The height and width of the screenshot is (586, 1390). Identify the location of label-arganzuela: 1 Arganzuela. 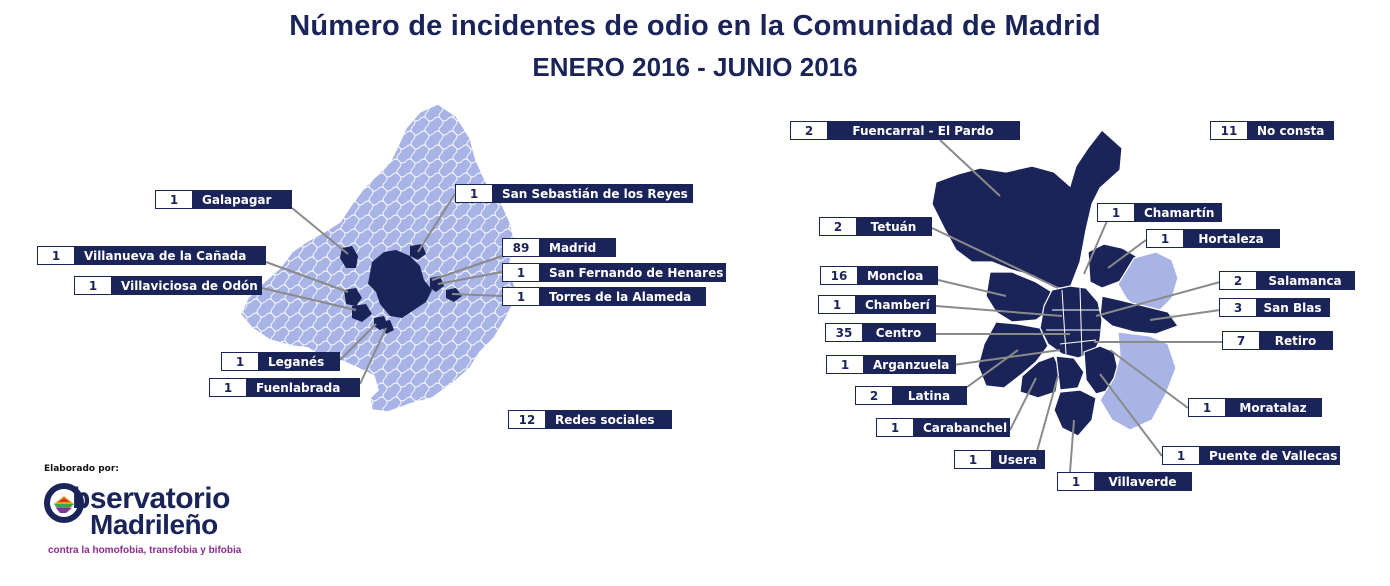
(891, 364).